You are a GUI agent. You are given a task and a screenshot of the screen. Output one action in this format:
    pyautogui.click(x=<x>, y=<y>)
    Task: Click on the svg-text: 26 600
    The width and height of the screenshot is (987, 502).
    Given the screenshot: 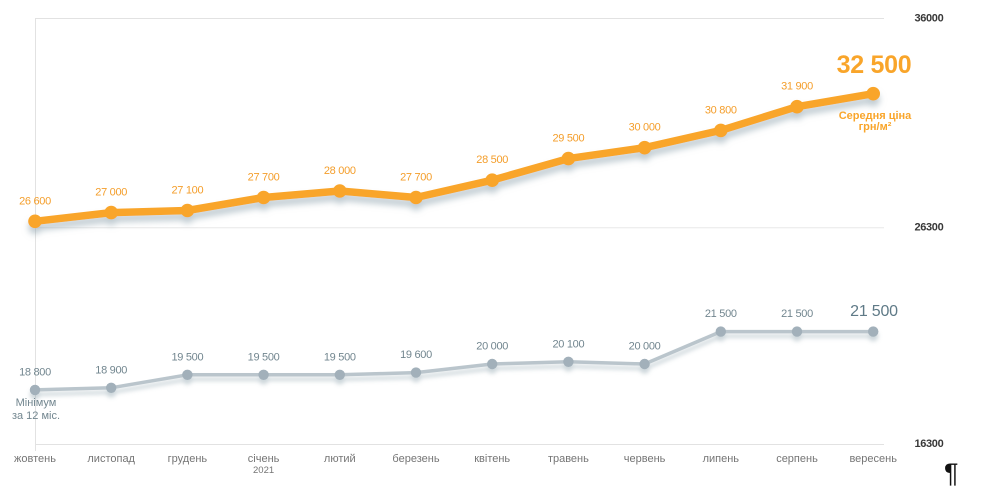 What is the action you would take?
    pyautogui.click(x=35, y=201)
    